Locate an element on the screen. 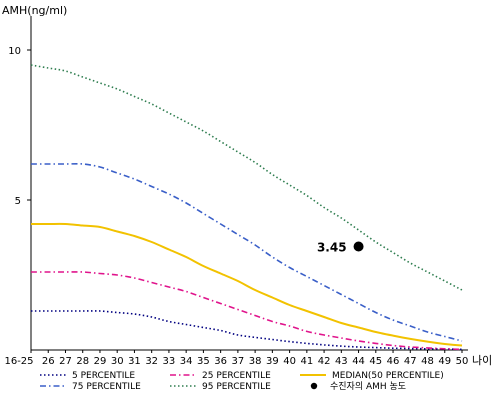 The image size is (500, 400). x-tick-label: 33 is located at coordinates (169, 361).